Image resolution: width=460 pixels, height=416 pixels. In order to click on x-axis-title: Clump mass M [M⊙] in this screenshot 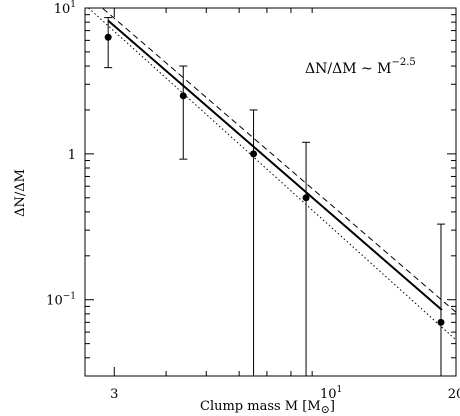, I will do `click(267, 407)`.